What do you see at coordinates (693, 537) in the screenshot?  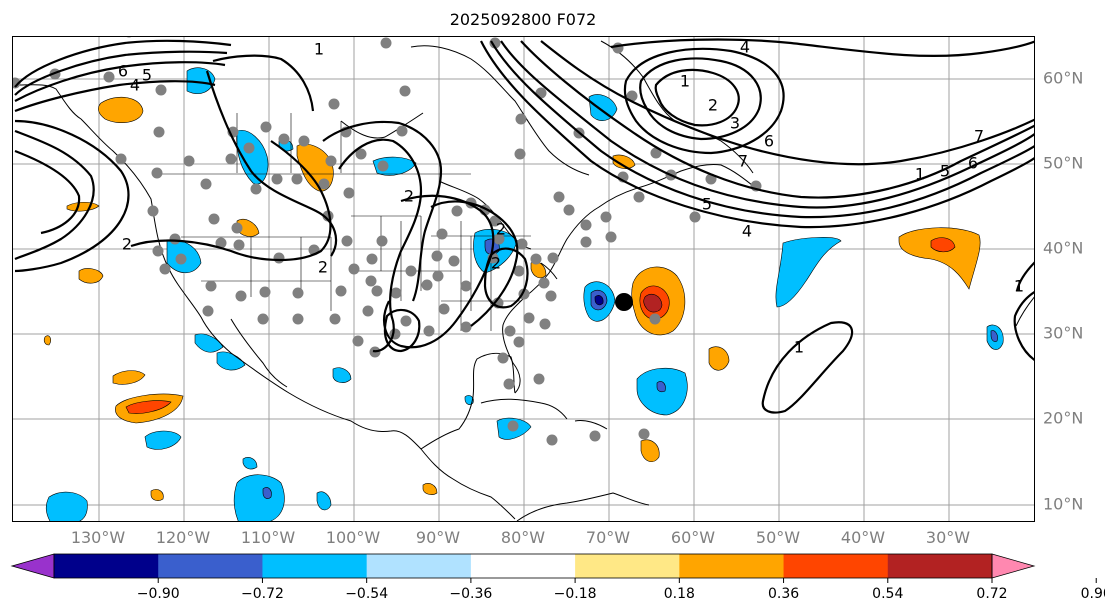 I see `longitude-label: 60°W` at bounding box center [693, 537].